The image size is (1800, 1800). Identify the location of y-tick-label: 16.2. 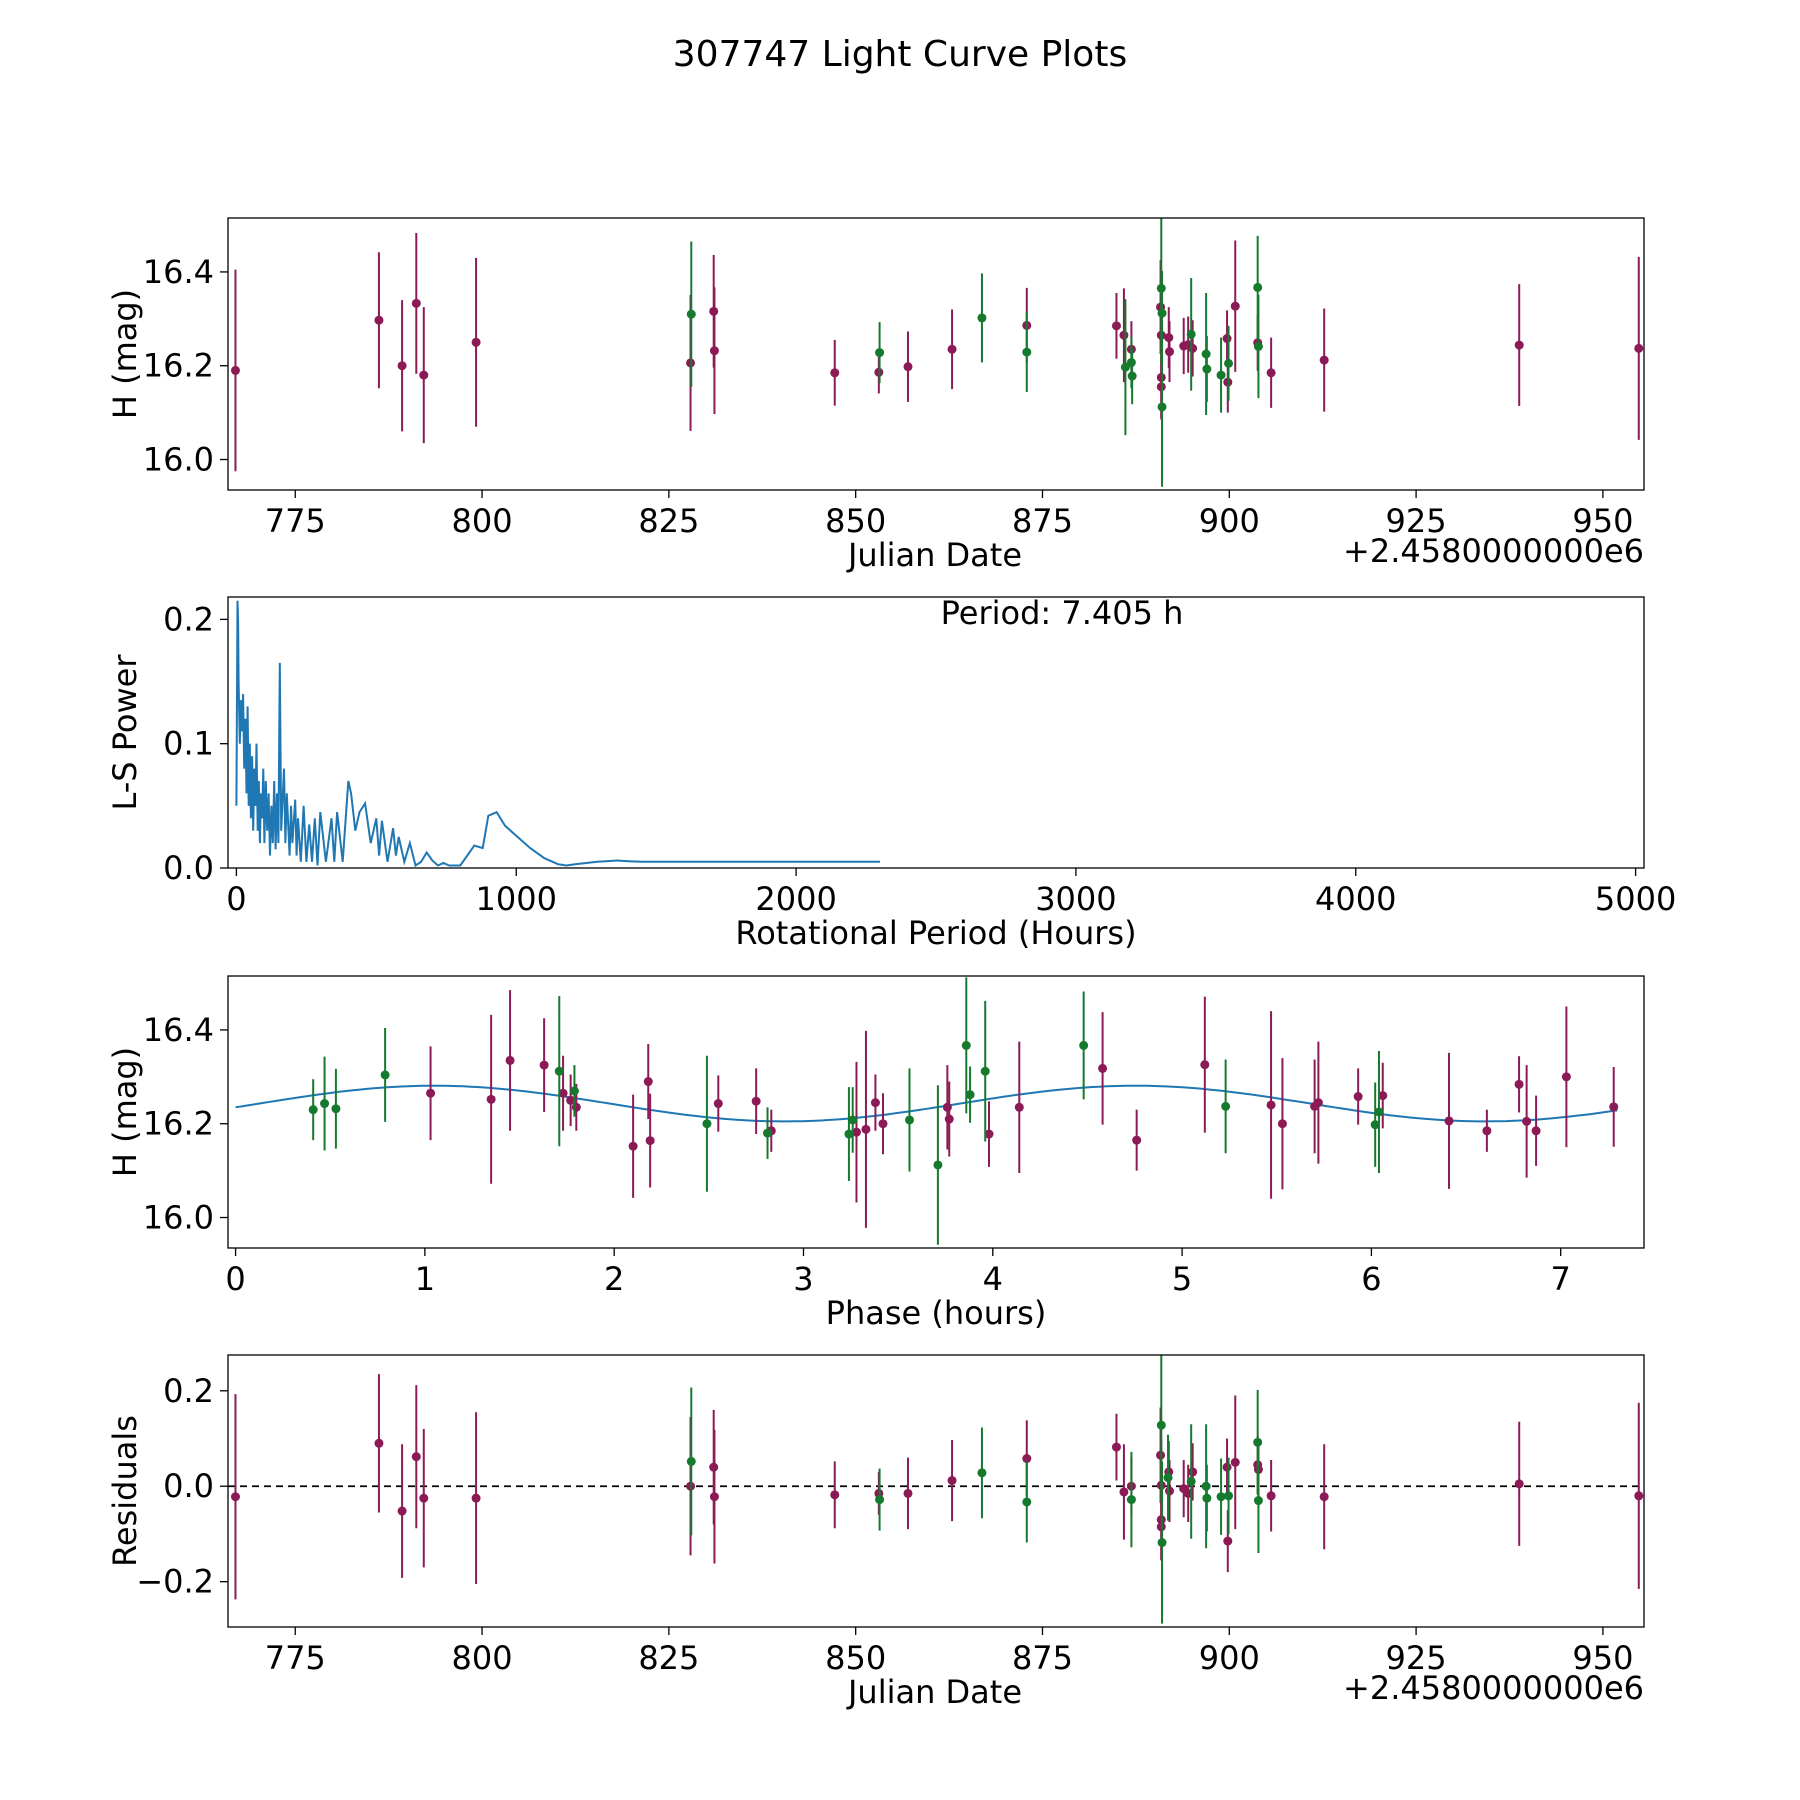
(178, 366).